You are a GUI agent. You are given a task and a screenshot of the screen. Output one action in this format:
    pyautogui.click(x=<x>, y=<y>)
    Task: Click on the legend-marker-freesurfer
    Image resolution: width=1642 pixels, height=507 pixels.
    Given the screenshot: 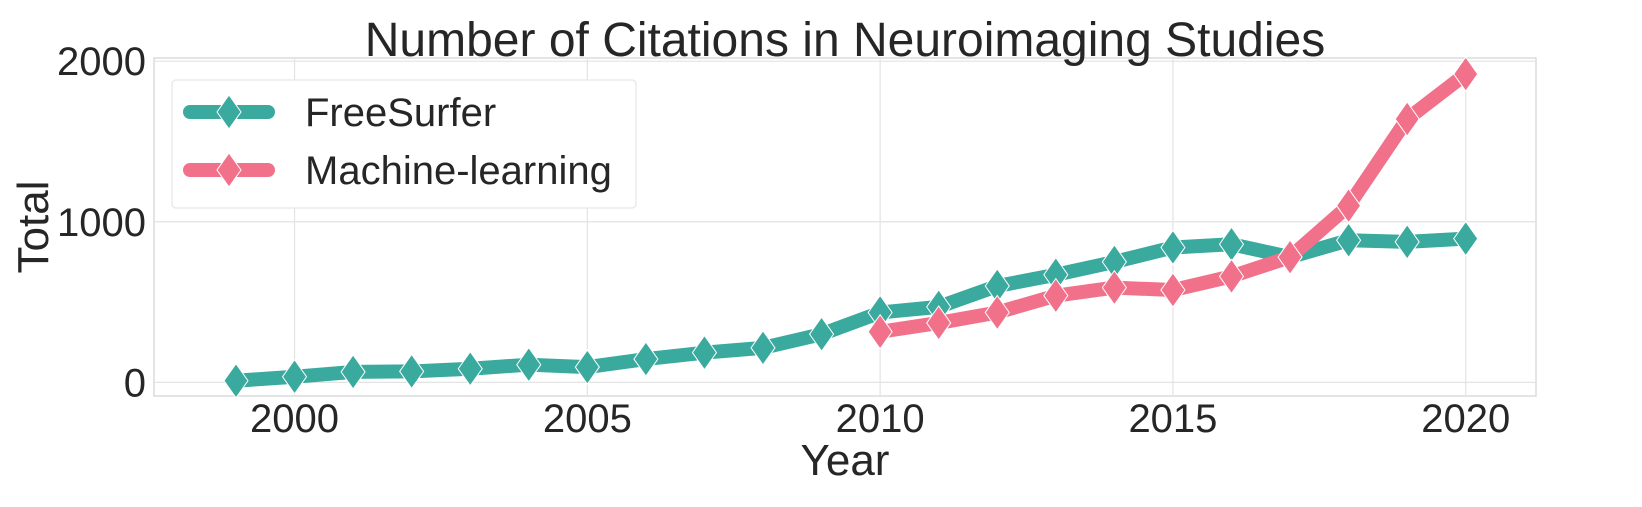 What is the action you would take?
    pyautogui.click(x=229, y=112)
    